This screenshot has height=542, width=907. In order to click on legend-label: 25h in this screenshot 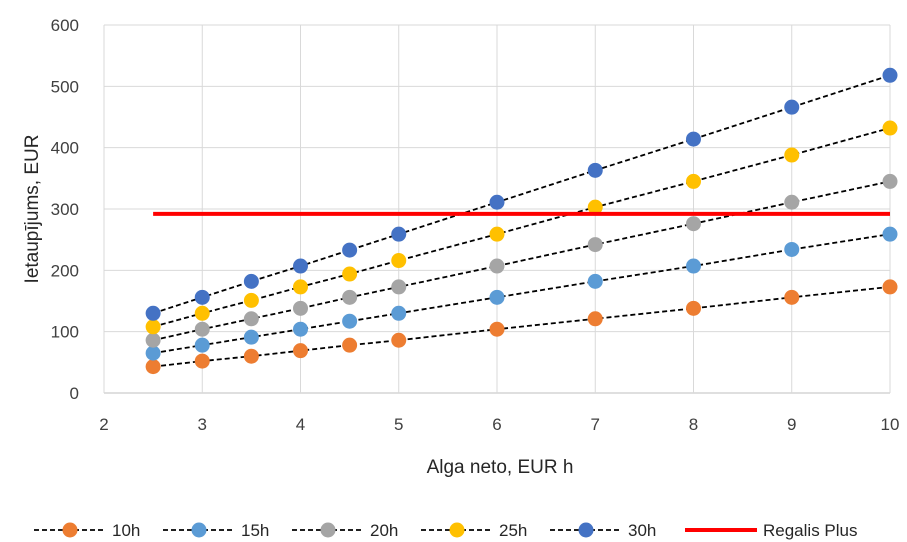, I will do `click(513, 530)`.